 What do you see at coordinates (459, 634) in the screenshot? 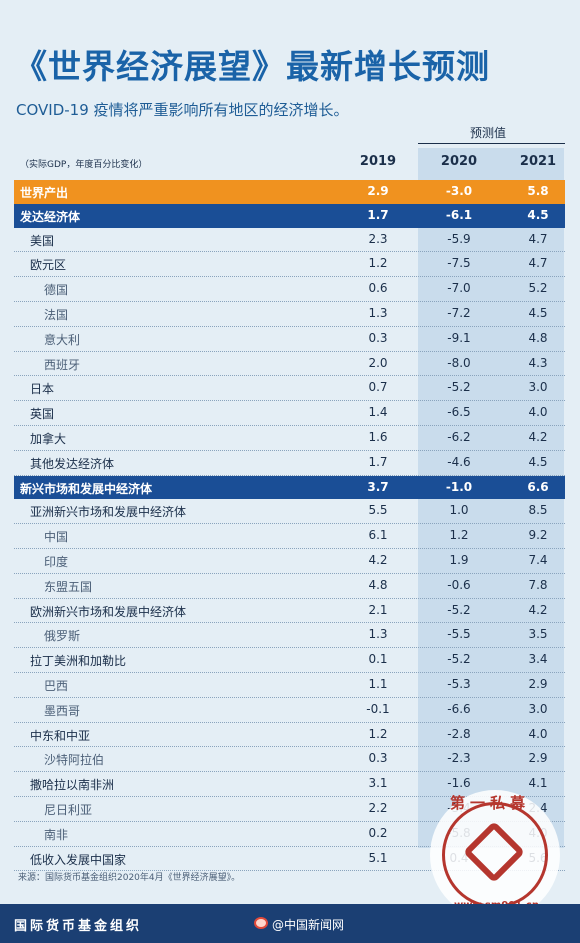
I see `value-2020: -5.5` at bounding box center [459, 634].